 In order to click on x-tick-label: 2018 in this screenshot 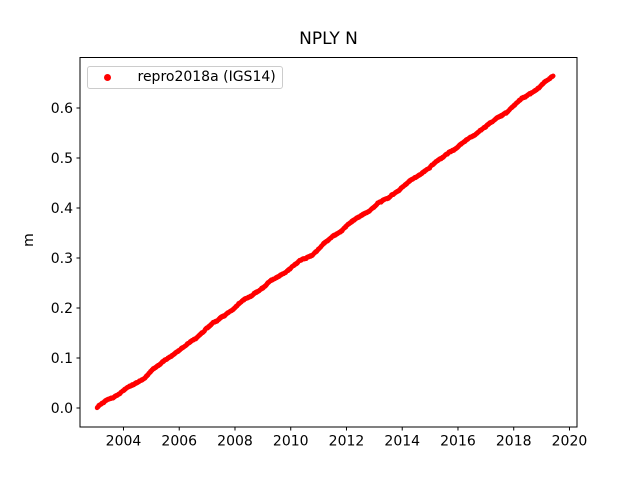, I will do `click(514, 442)`.